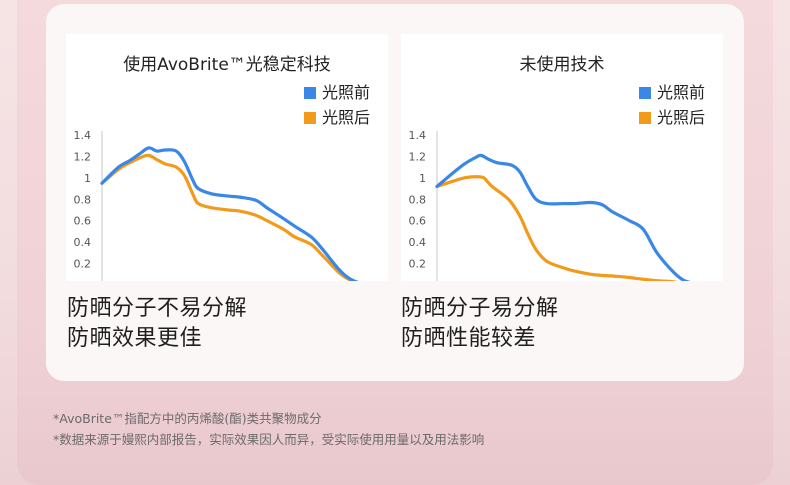 Image resolution: width=790 pixels, height=485 pixels. What do you see at coordinates (269, 439) in the screenshot?
I see `footnote-source: *数据来源于嫚熙内部报告，实际效果因人而异，受实际使用用量以及用法影响` at bounding box center [269, 439].